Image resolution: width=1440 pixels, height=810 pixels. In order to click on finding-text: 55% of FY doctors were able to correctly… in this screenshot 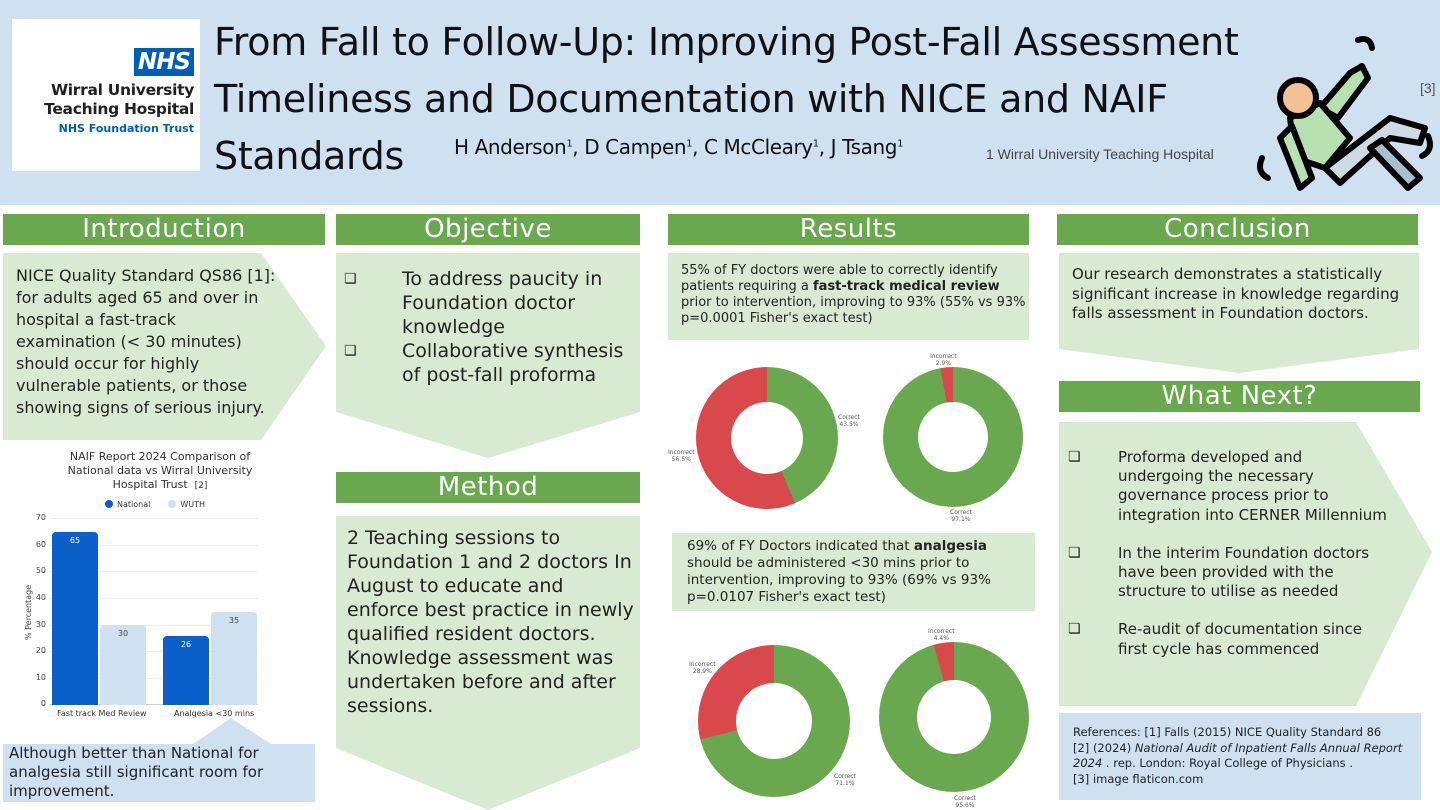, I will do `click(839, 278)`.